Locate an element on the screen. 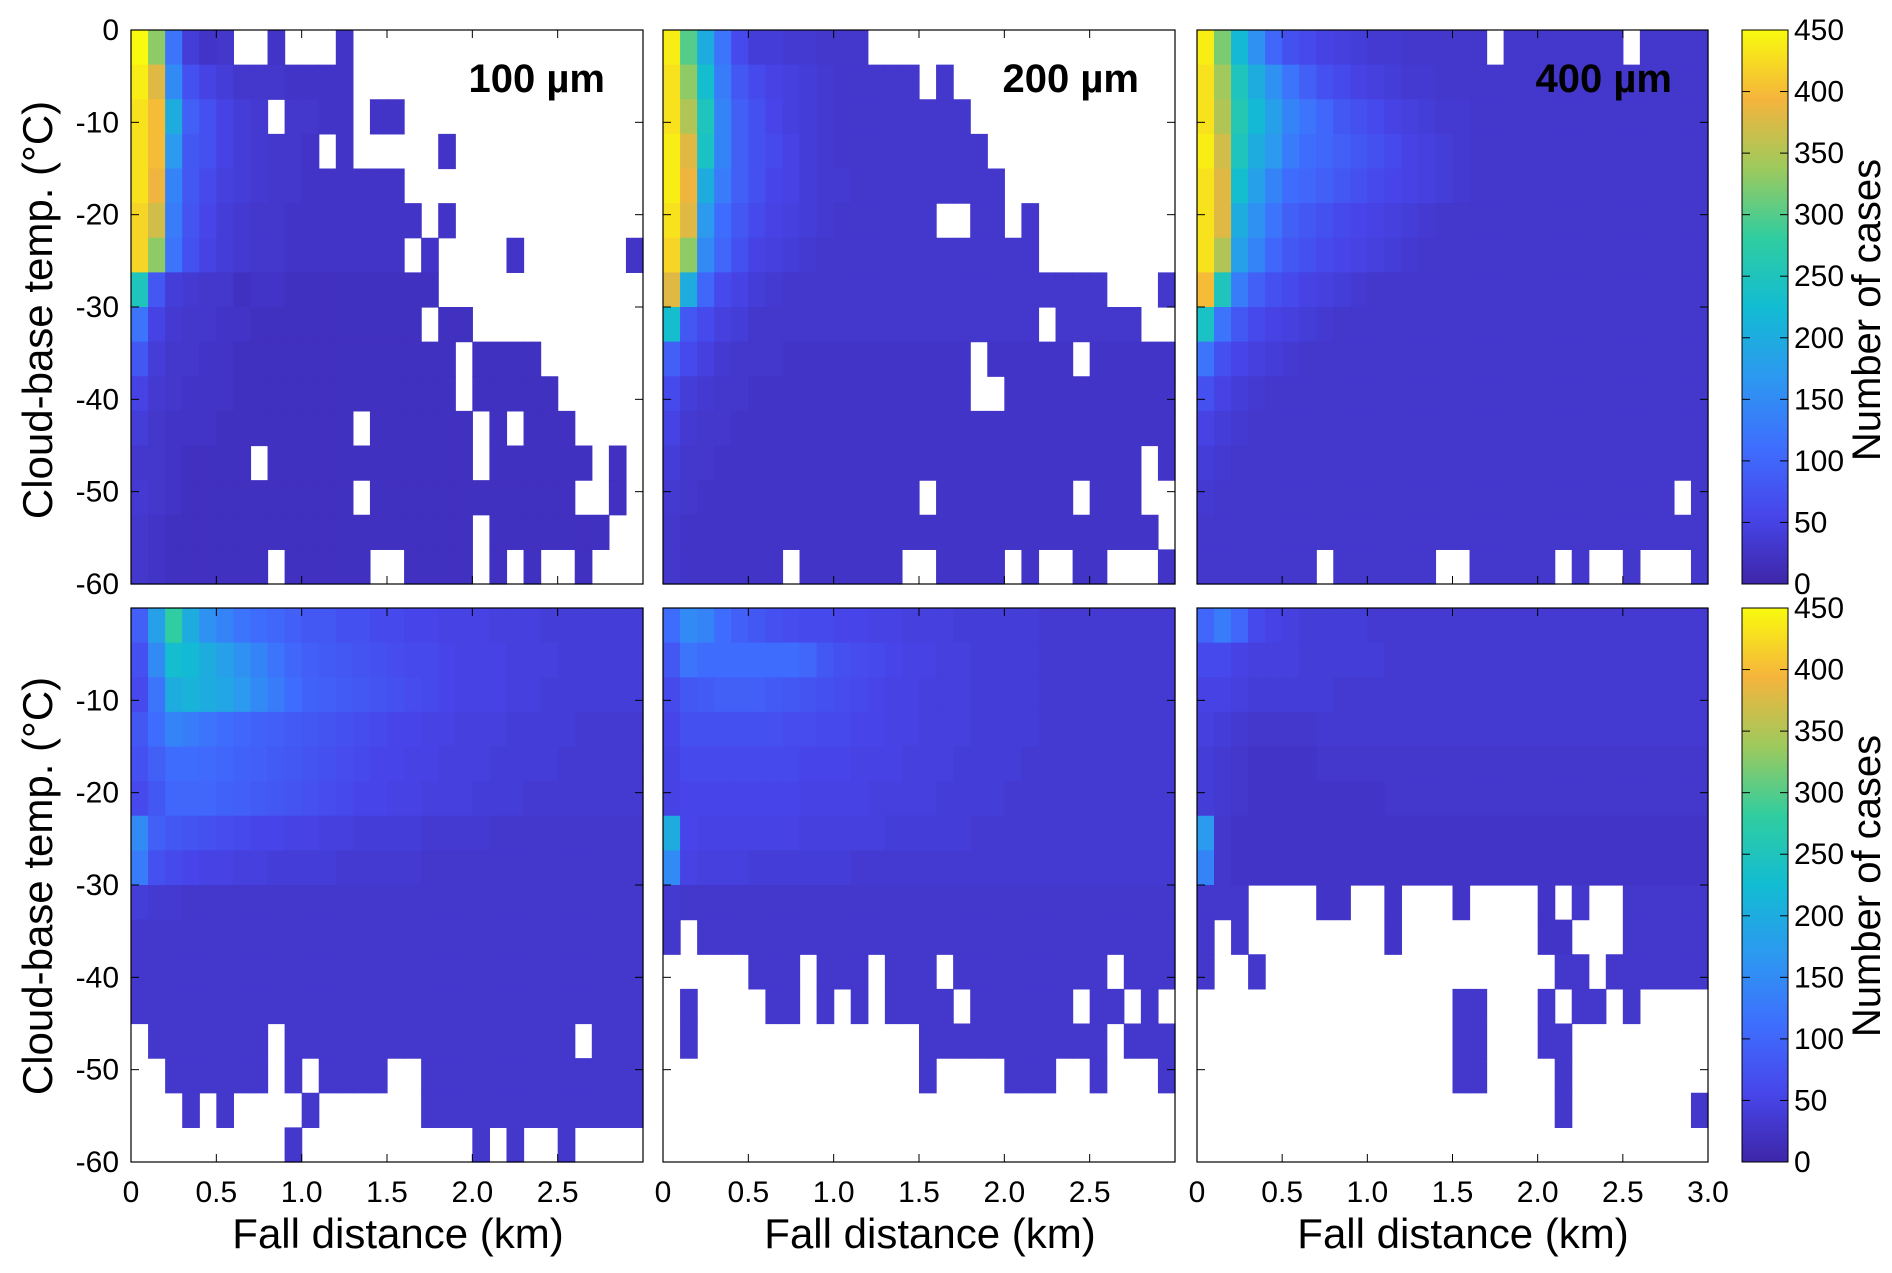 This screenshot has width=1892, height=1273. y-tick-label: -60 is located at coordinates (97, 1162).